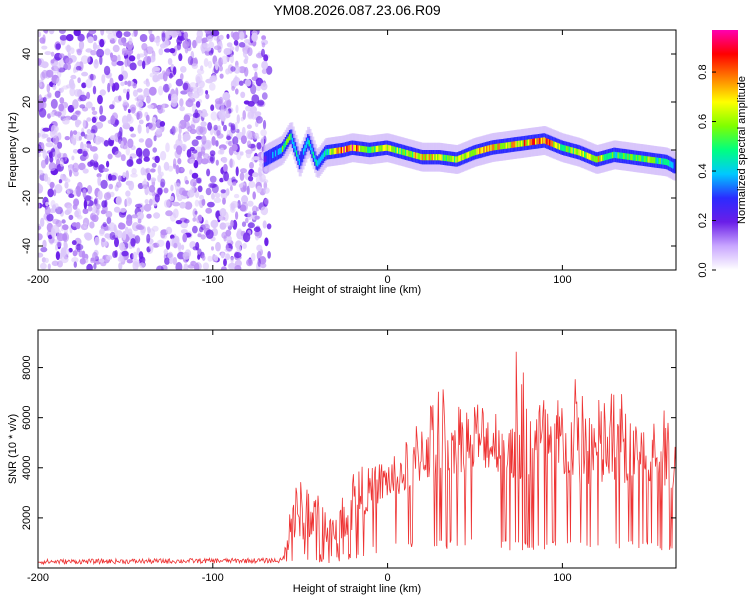 The height and width of the screenshot is (600, 750). Describe the element at coordinates (357, 589) in the screenshot. I see `snr-x-label: Height of straight line (km)` at that location.